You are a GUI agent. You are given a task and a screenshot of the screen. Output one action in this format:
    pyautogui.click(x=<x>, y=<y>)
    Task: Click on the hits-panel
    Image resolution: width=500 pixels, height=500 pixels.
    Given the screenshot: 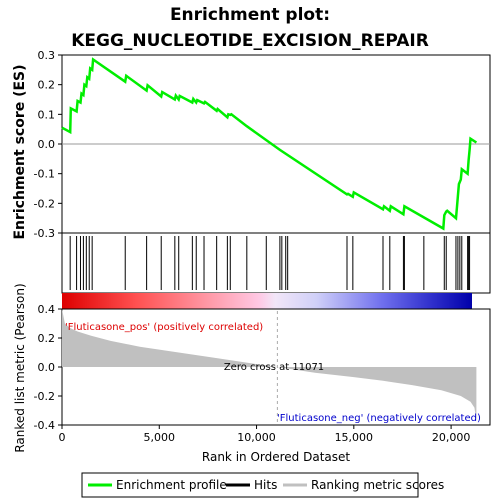 What is the action you would take?
    pyautogui.click(x=276, y=263)
    